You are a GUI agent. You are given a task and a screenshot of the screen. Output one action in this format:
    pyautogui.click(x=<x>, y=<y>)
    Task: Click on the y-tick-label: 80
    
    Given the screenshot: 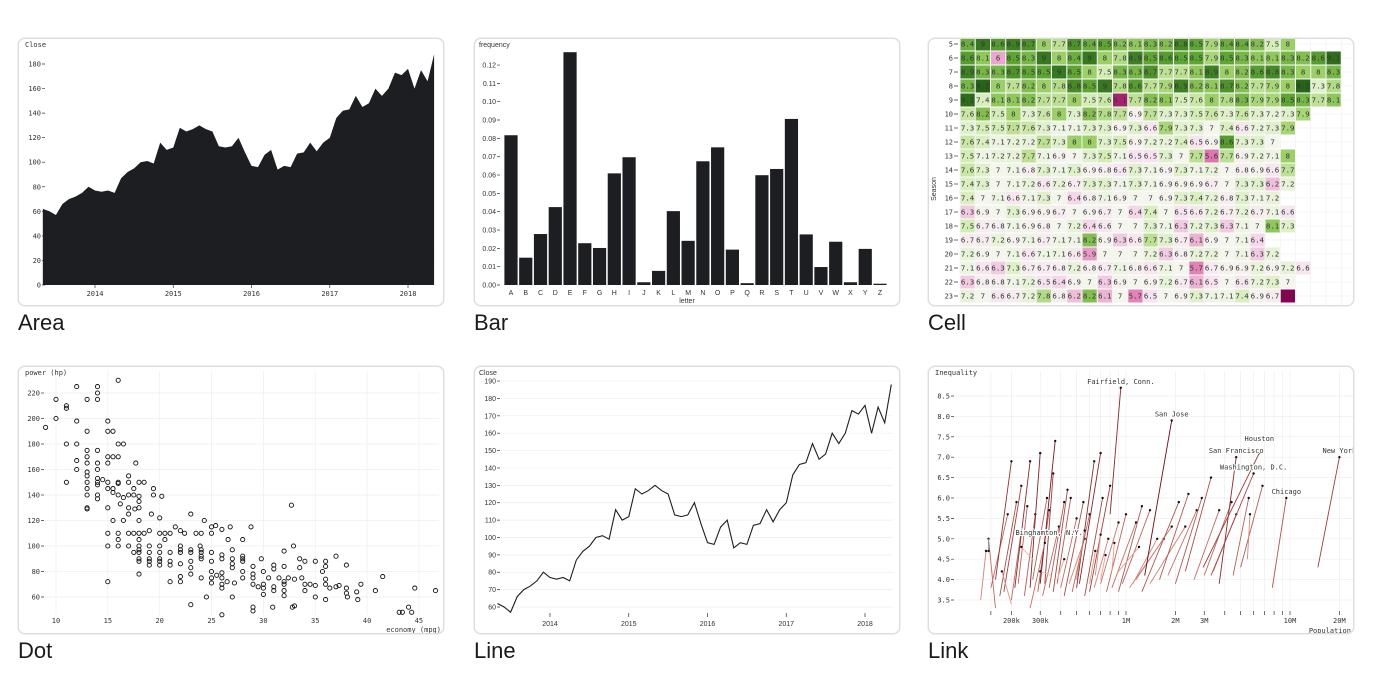 What is the action you would take?
    pyautogui.click(x=36, y=572)
    